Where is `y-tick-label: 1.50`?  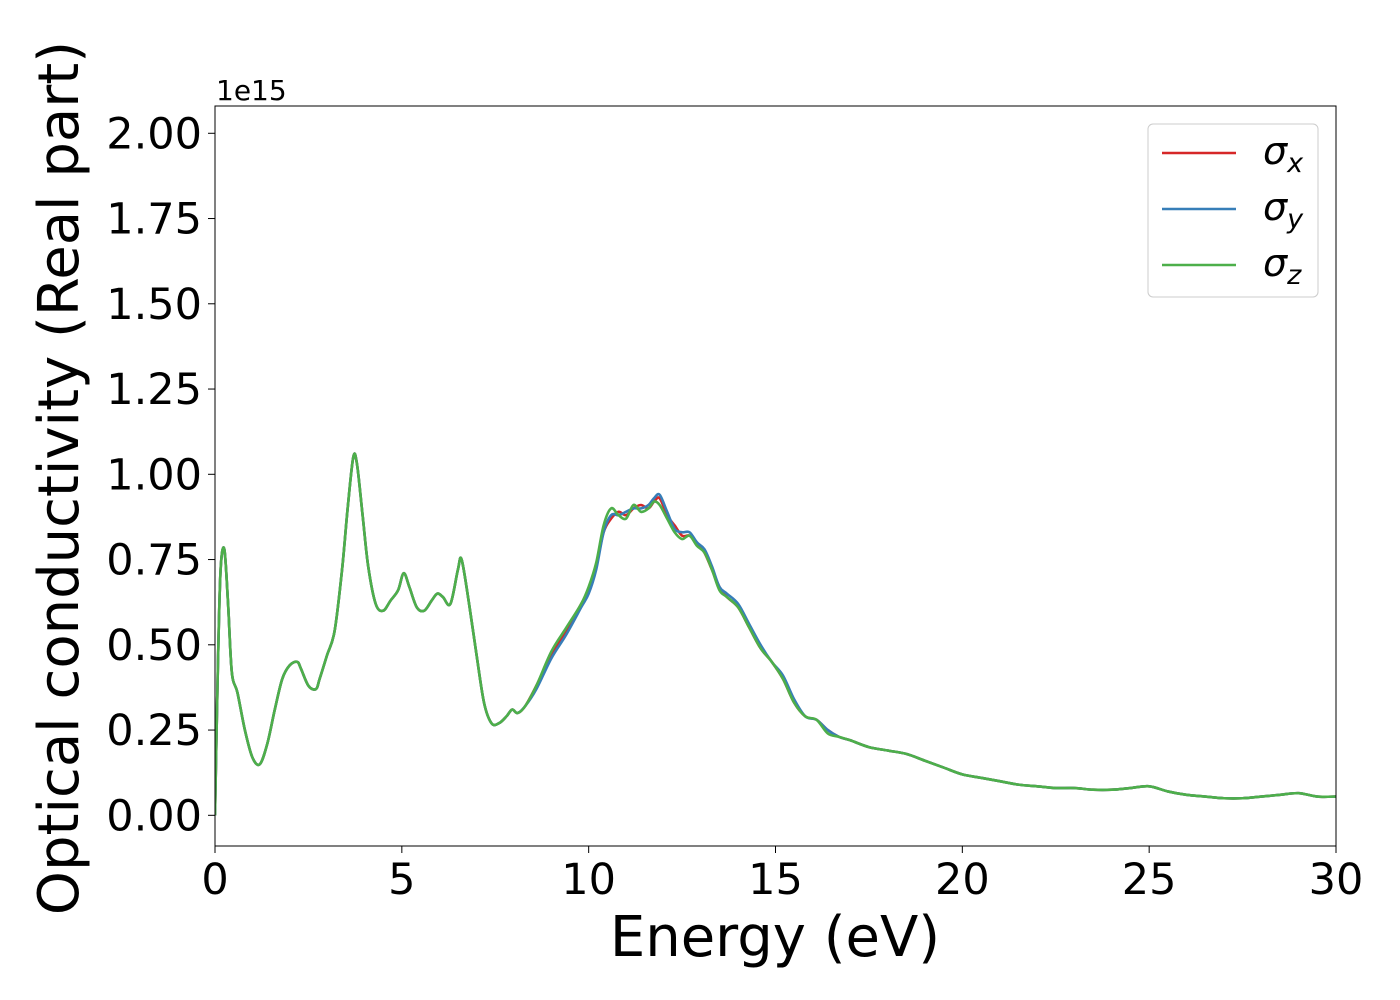 y-tick-label: 1.50 is located at coordinates (154, 305).